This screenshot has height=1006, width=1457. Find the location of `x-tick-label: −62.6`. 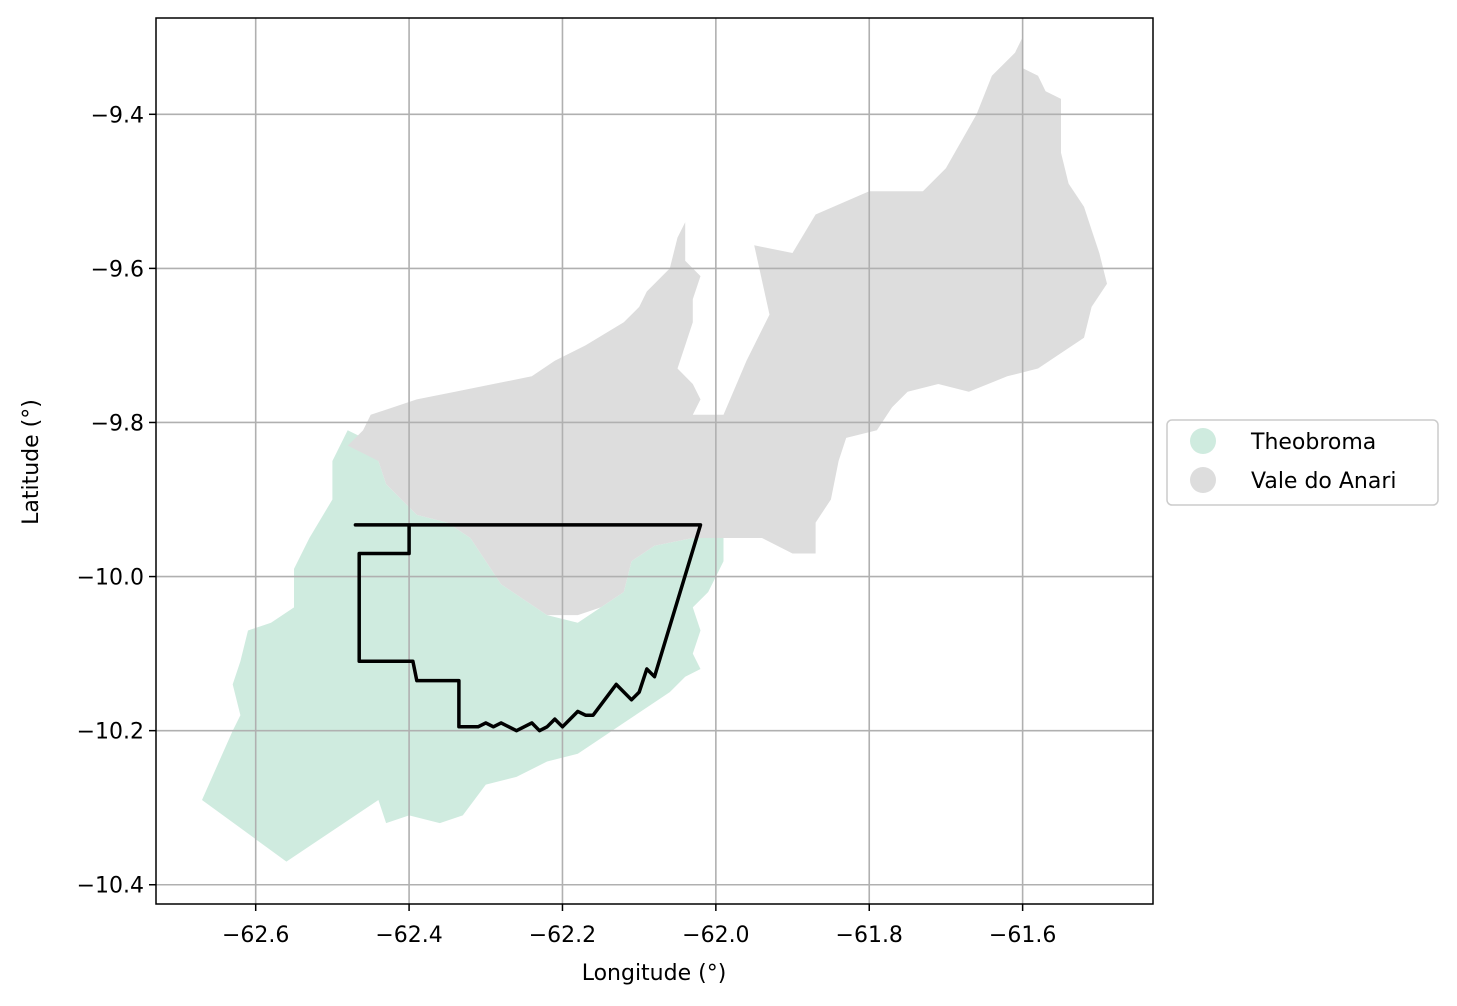

x-tick-label: −62.6 is located at coordinates (255, 935).